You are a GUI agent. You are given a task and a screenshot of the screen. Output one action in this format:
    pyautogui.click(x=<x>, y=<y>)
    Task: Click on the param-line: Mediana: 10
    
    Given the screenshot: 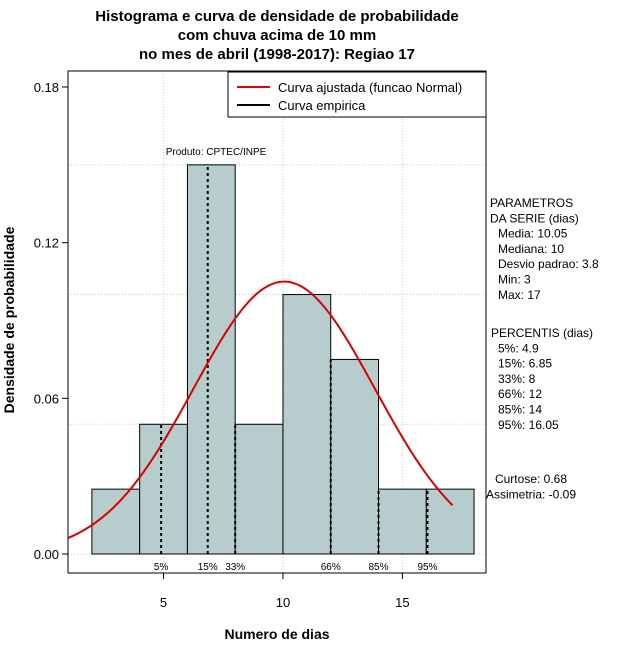 What is the action you would take?
    pyautogui.click(x=531, y=249)
    